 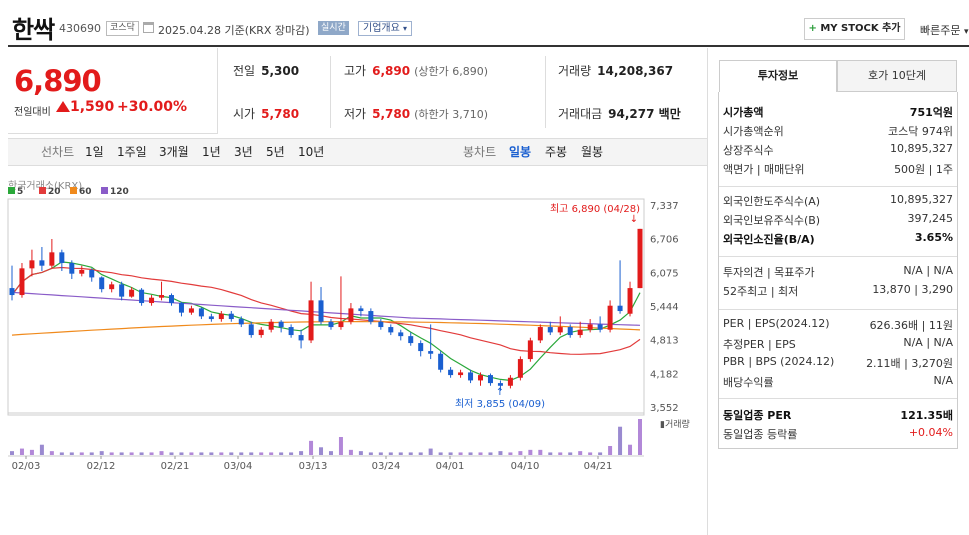 What do you see at coordinates (211, 152) in the screenshot?
I see `tab-range-1y: 1년` at bounding box center [211, 152].